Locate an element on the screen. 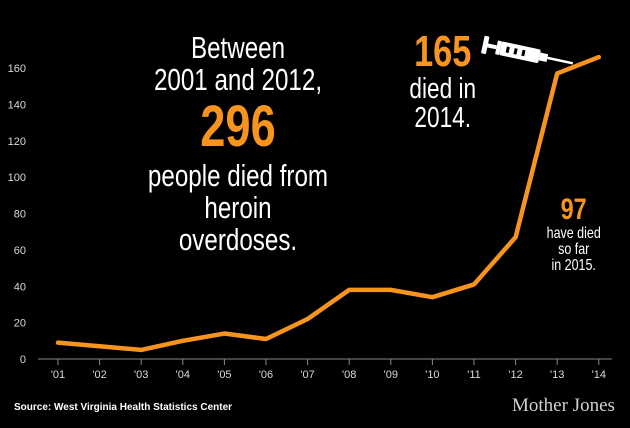  annotation-text: in 2015. is located at coordinates (574, 266).